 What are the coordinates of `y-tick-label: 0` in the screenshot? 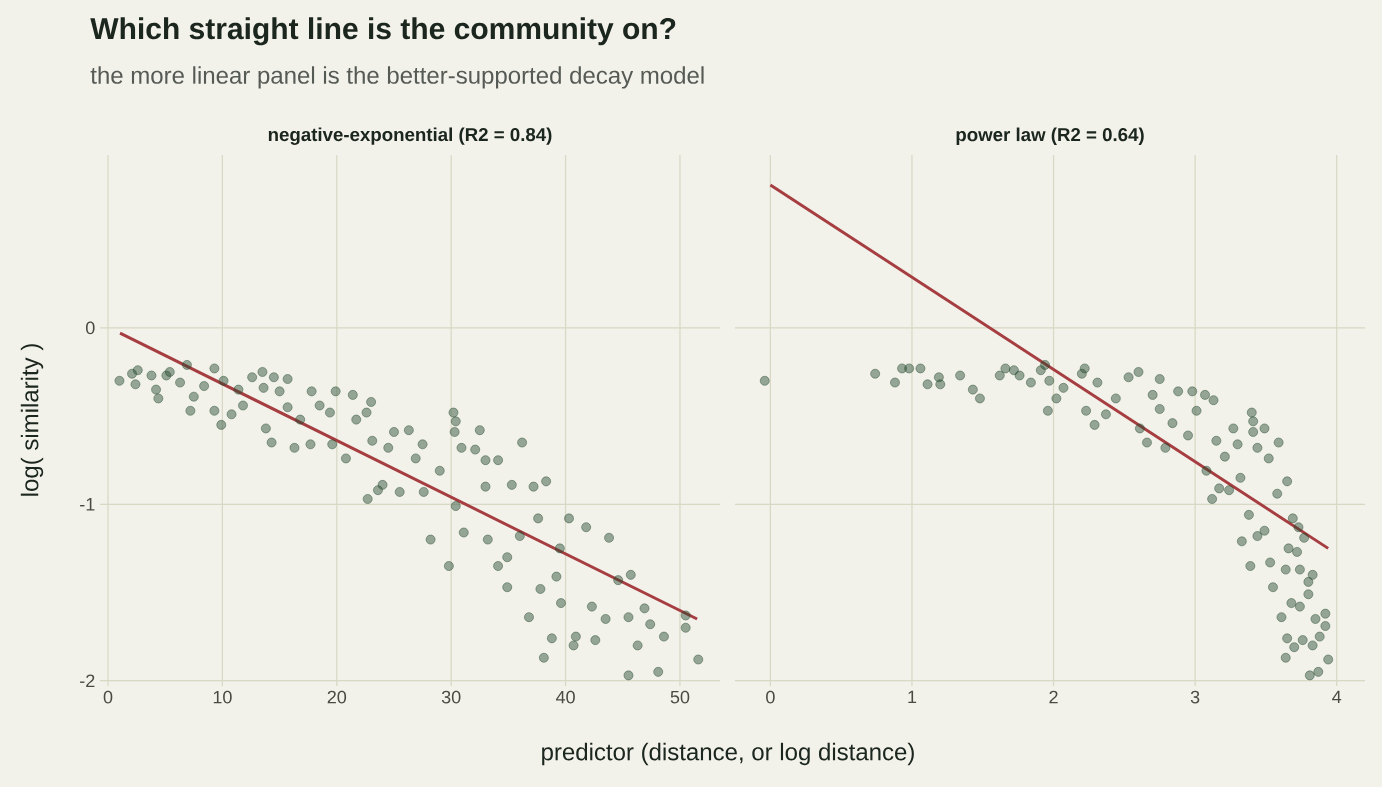 It's located at (90, 328).